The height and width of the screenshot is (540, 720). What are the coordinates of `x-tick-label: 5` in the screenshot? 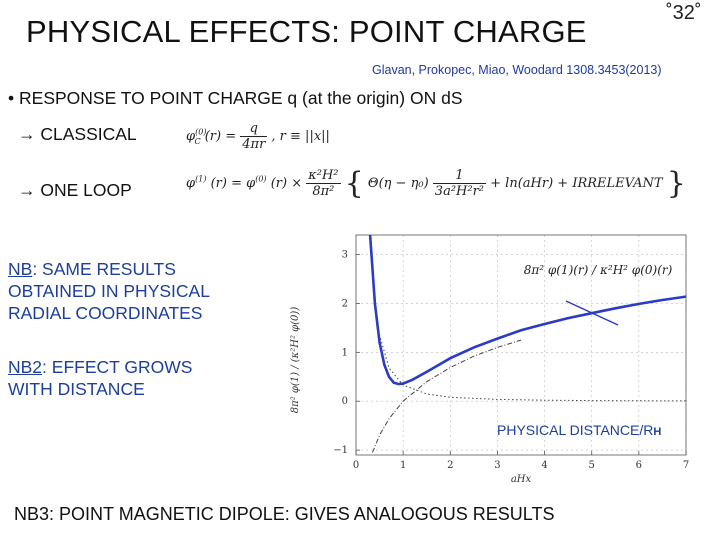 It's located at (592, 465).